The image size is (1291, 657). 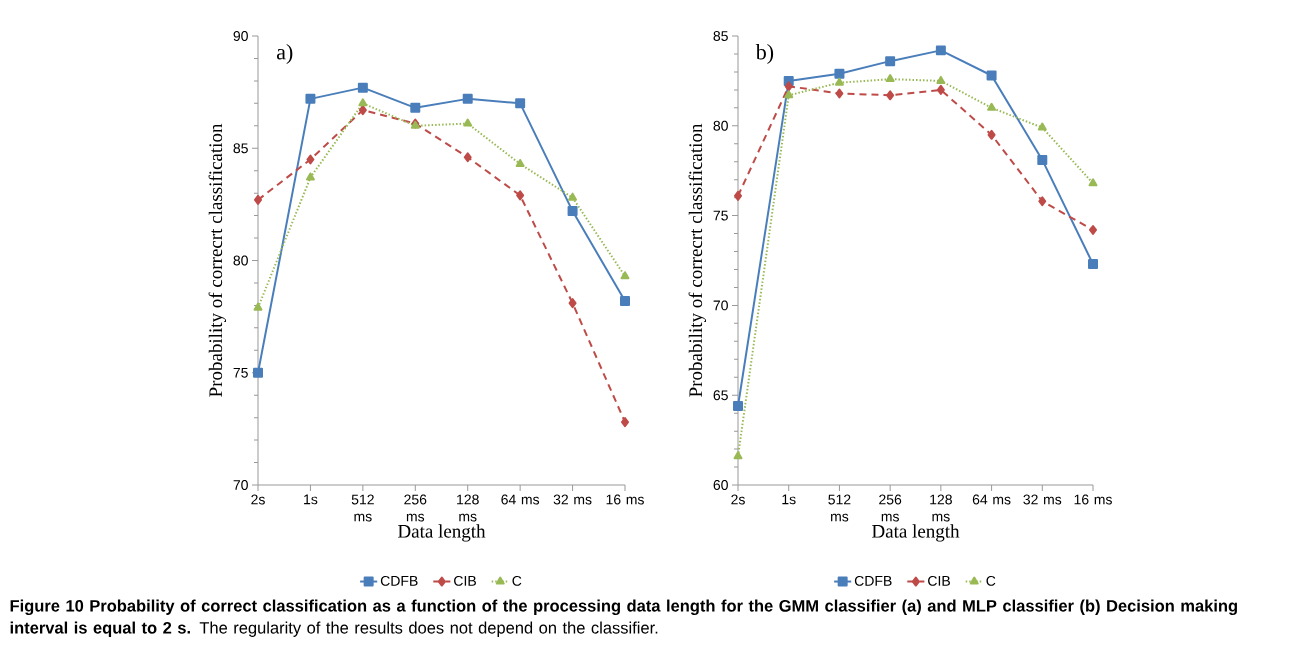 I want to click on annotation: a), so click(x=284, y=54).